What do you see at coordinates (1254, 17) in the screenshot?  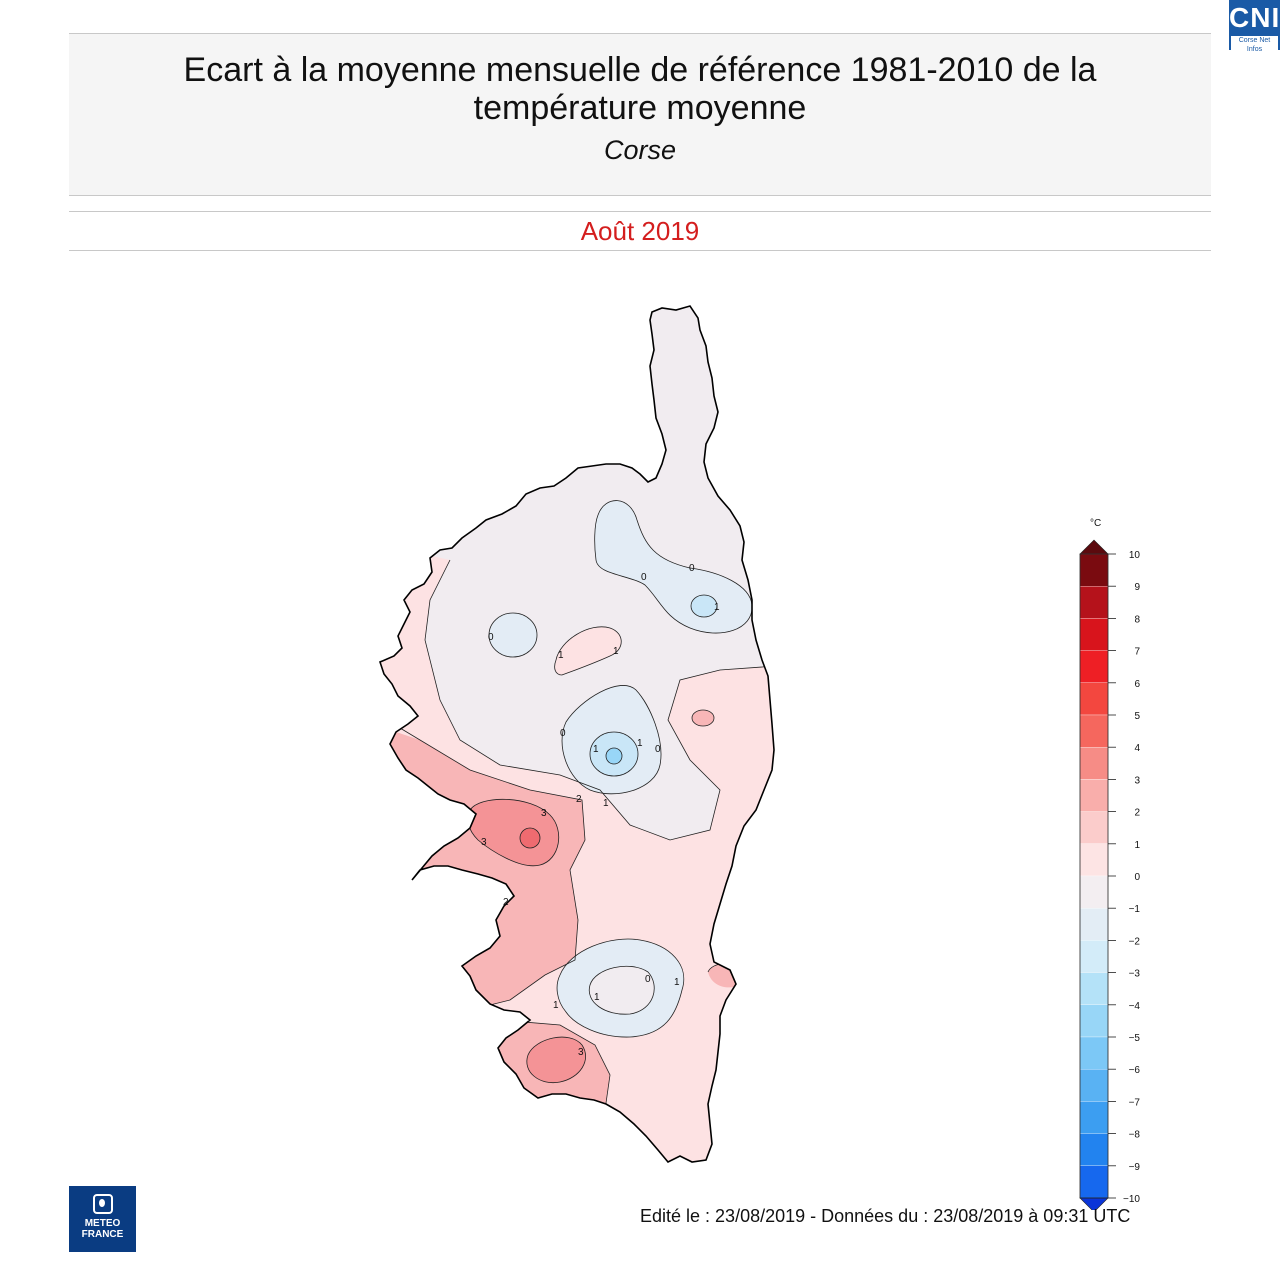 I see `cni-logo-text: CNI` at bounding box center [1254, 17].